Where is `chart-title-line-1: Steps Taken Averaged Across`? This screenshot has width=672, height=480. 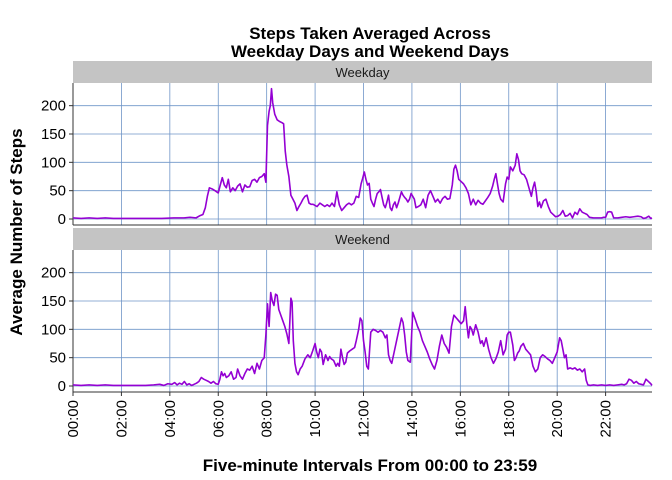 chart-title-line-1: Steps Taken Averaged Across is located at coordinates (370, 33).